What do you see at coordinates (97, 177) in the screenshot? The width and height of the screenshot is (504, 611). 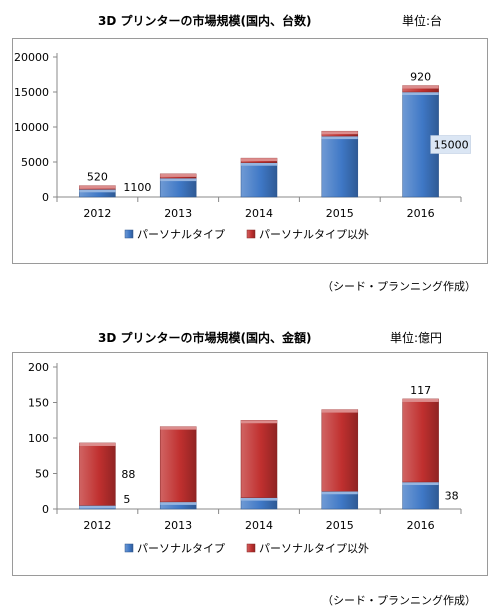 I see `data-label: 520` at bounding box center [97, 177].